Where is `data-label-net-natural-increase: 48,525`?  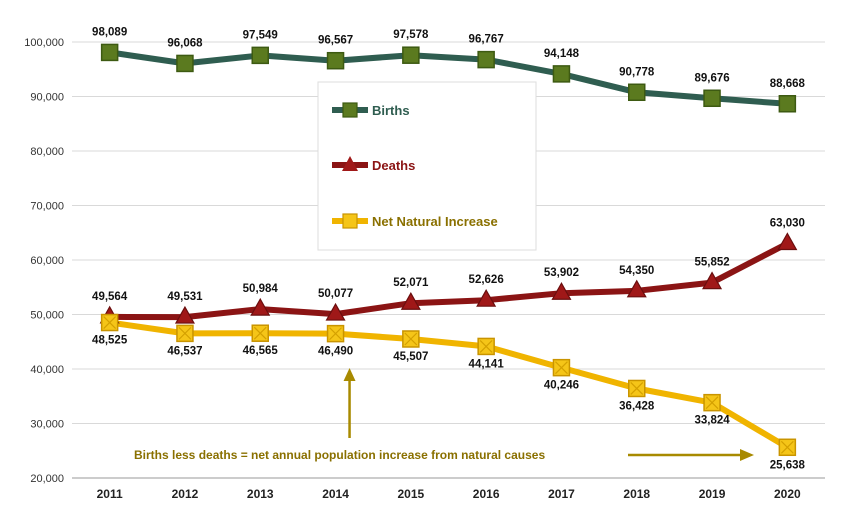
data-label-net-natural-increase: 48,525 is located at coordinates (110, 341).